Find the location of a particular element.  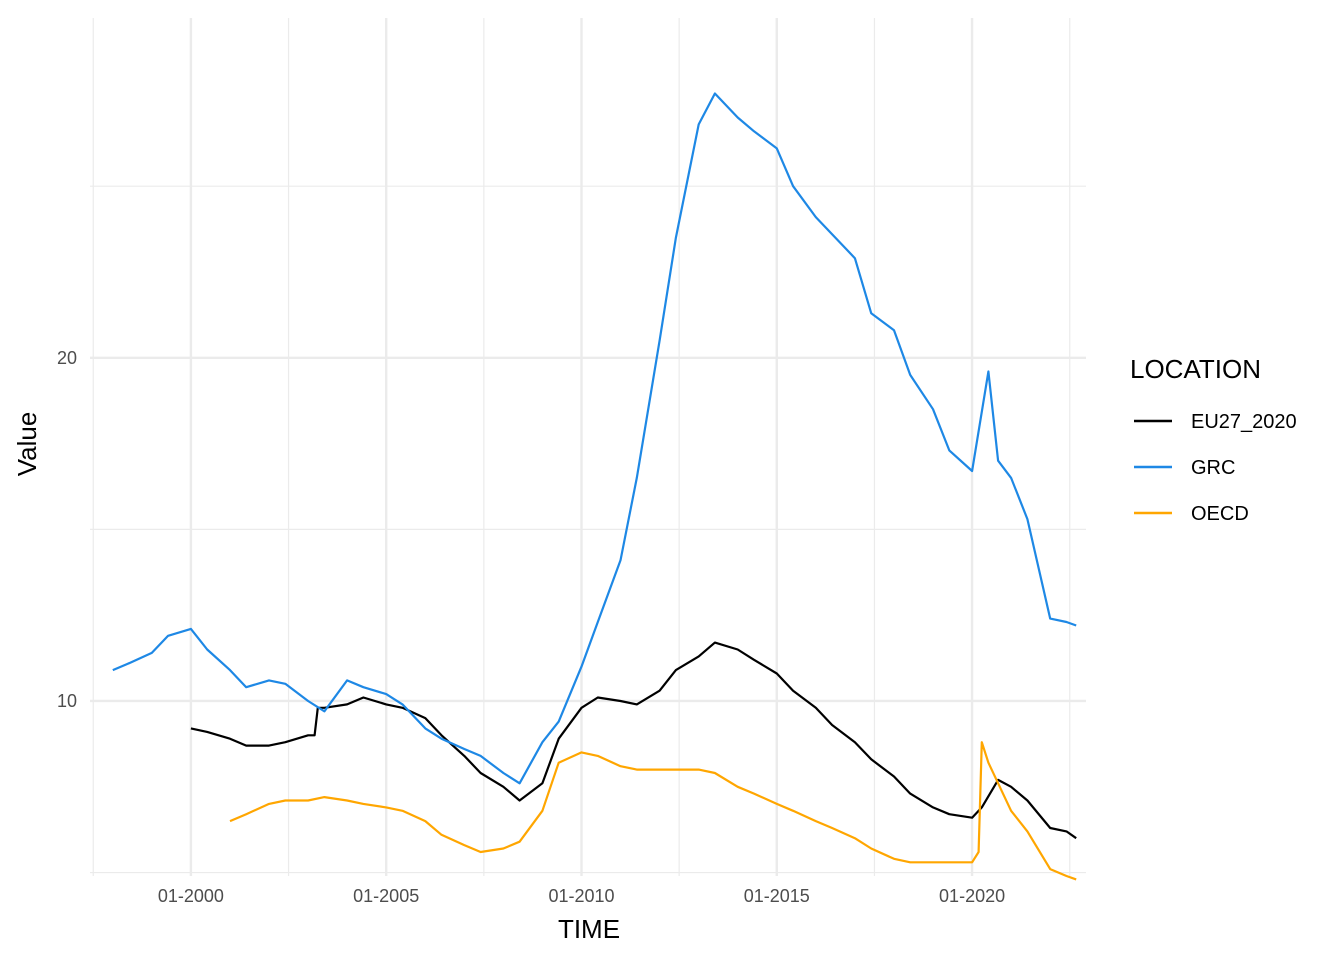

x-tick-label: 01-2010 is located at coordinates (581, 896).